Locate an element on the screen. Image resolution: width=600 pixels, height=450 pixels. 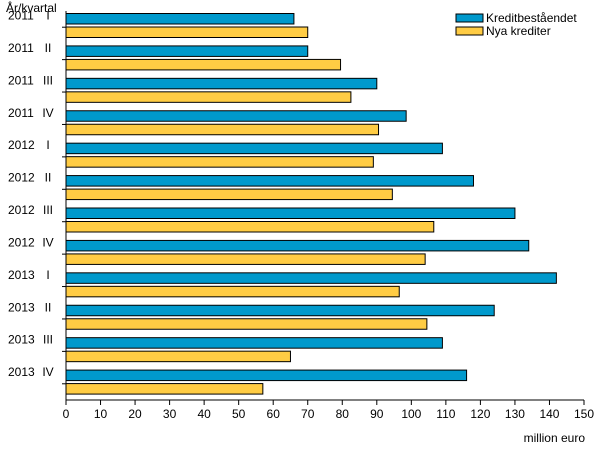
x-tick-label: 0 is located at coordinates (66, 414).